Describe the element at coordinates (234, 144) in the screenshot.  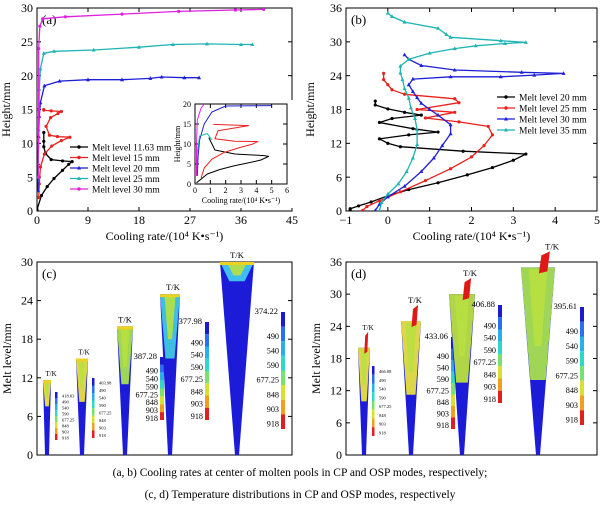
I see `series-group` at that location.